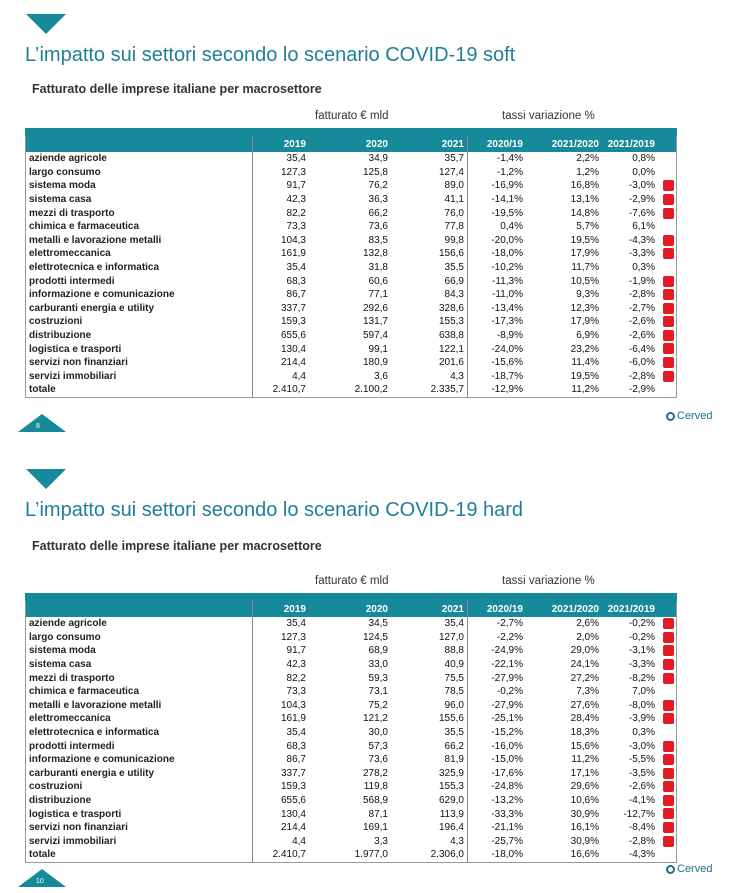 This screenshot has height=893, width=733. Describe the element at coordinates (293, 349) in the screenshot. I see `cell: 130,4` at that location.